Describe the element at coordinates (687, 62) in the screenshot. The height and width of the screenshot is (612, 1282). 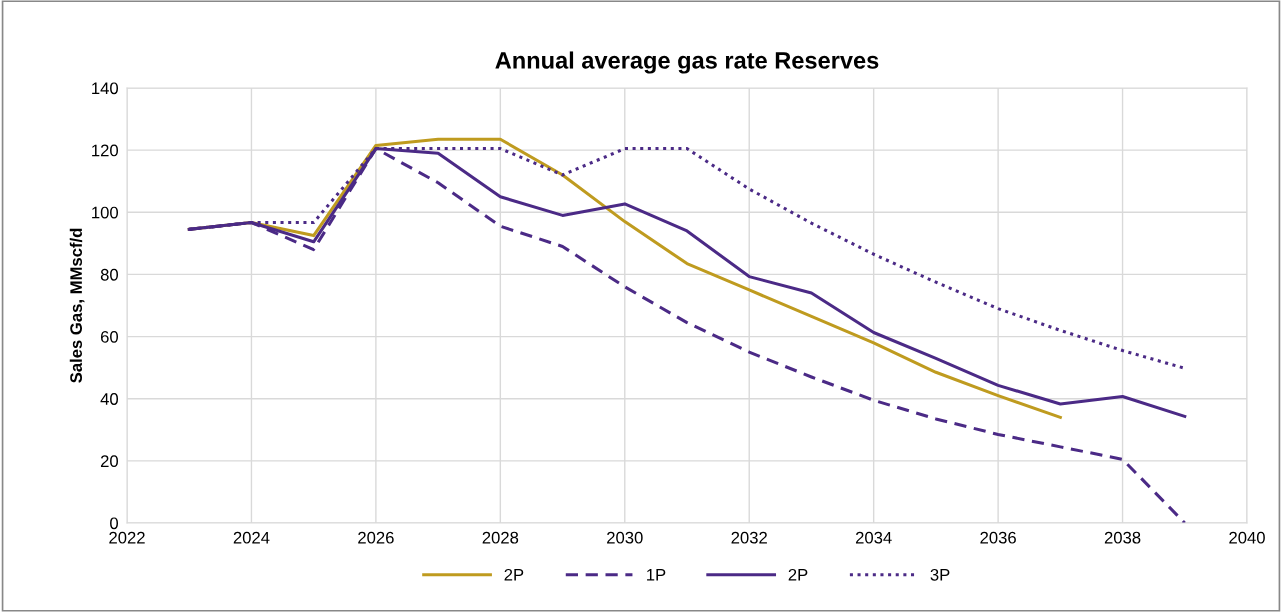
I see `chart-title: Annual average gas rate Reserves` at that location.